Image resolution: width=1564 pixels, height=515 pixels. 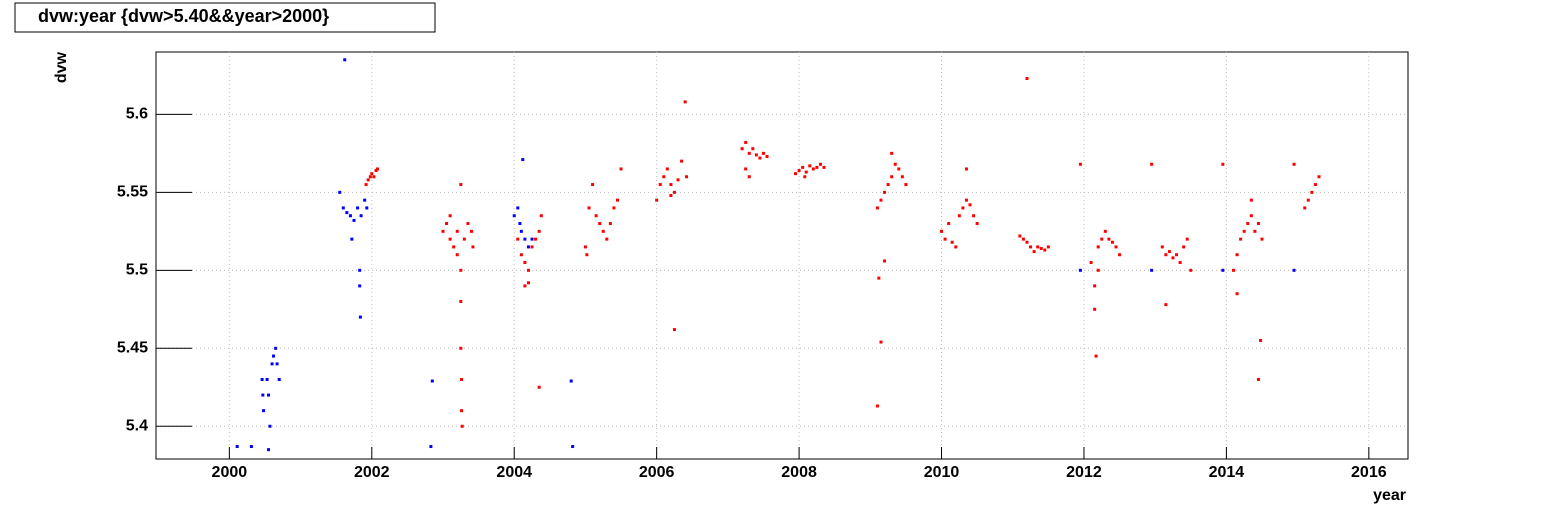 What do you see at coordinates (132, 348) in the screenshot?
I see `y-tick-label: 5.45` at bounding box center [132, 348].